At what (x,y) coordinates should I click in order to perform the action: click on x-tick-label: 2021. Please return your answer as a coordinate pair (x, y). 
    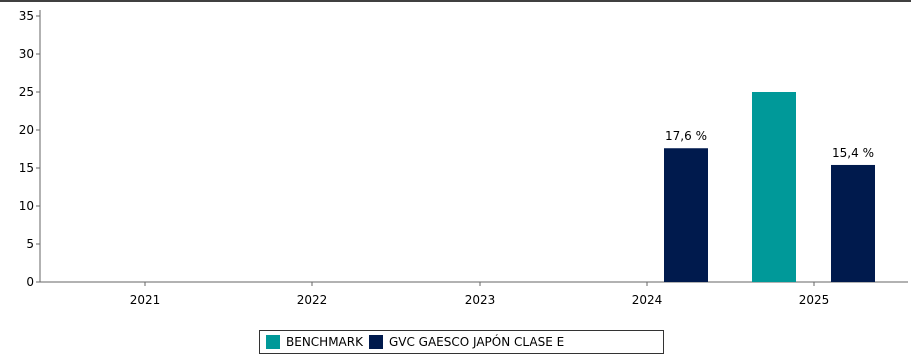
    Looking at the image, I should click on (145, 300).